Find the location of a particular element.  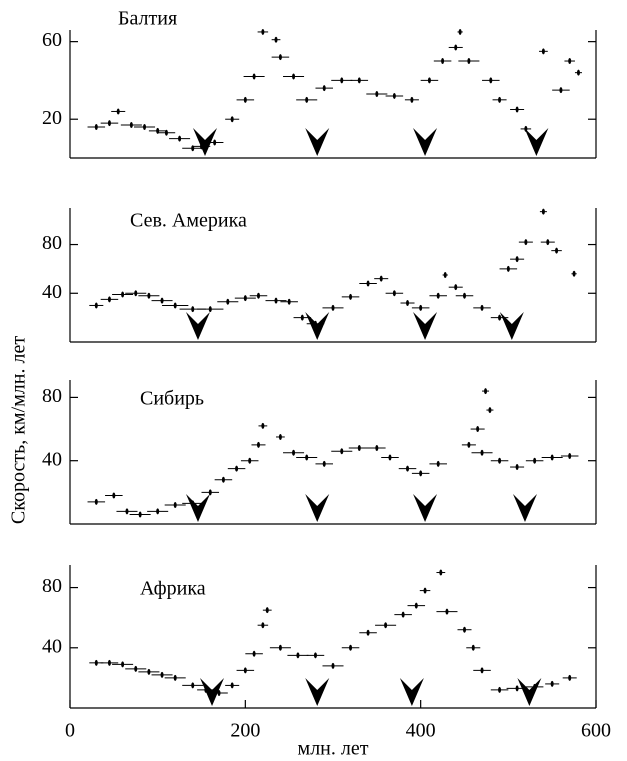

x-tick-label: 200 is located at coordinates (245, 731).